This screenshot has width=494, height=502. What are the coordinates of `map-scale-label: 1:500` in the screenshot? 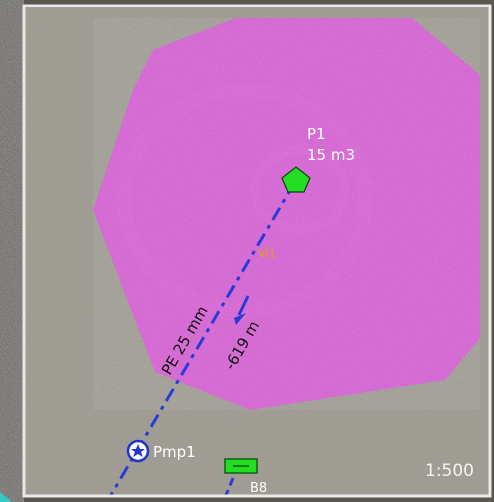 It's located at (449, 471).